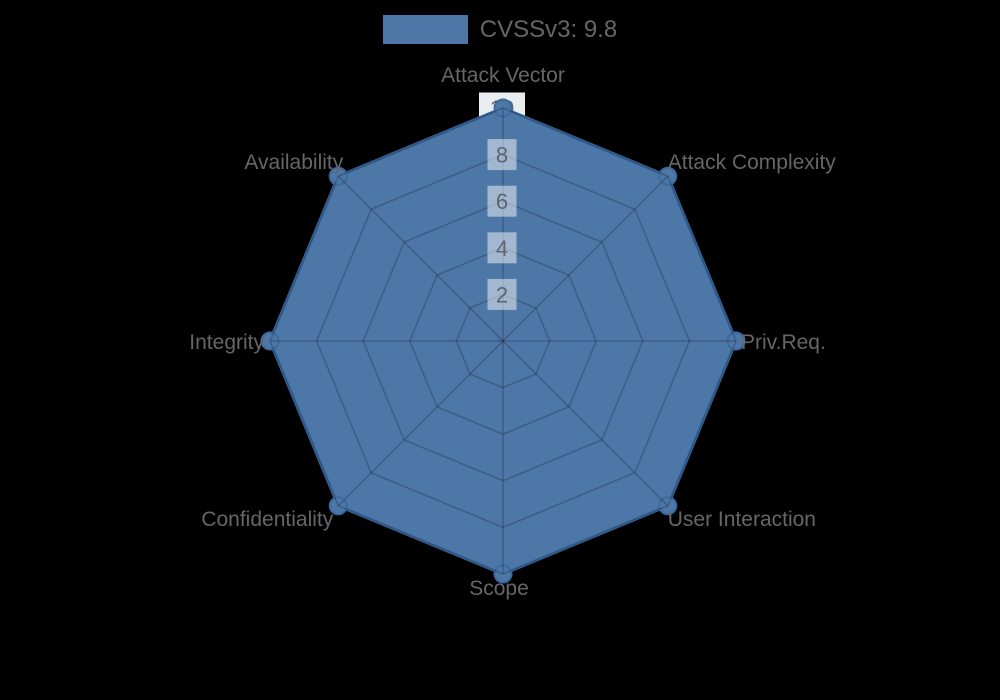 This screenshot has height=700, width=1000. I want to click on axis-label-attack-complexity: Attack Complexity, so click(752, 162).